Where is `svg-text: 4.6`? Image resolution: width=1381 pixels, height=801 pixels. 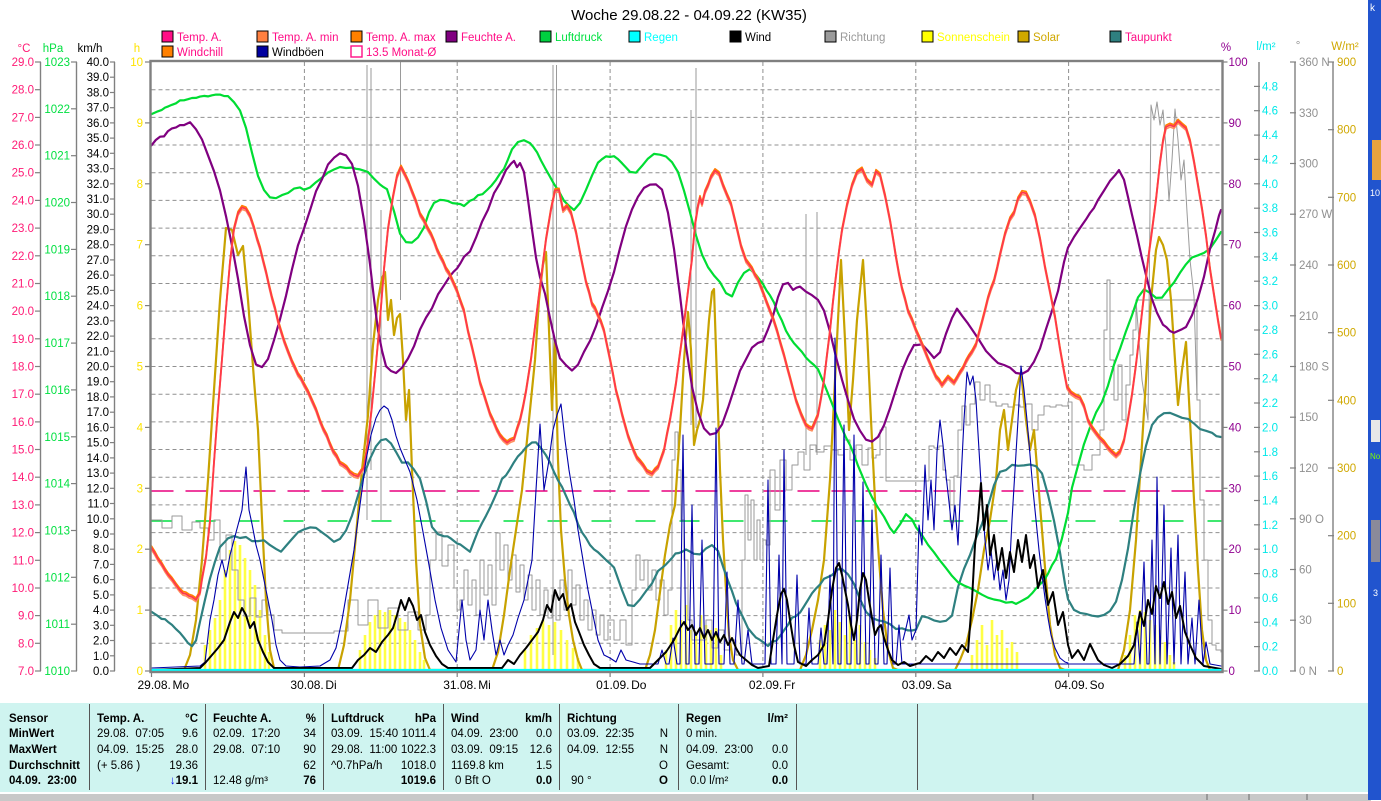
svg-text: 4.6 is located at coordinates (1270, 112).